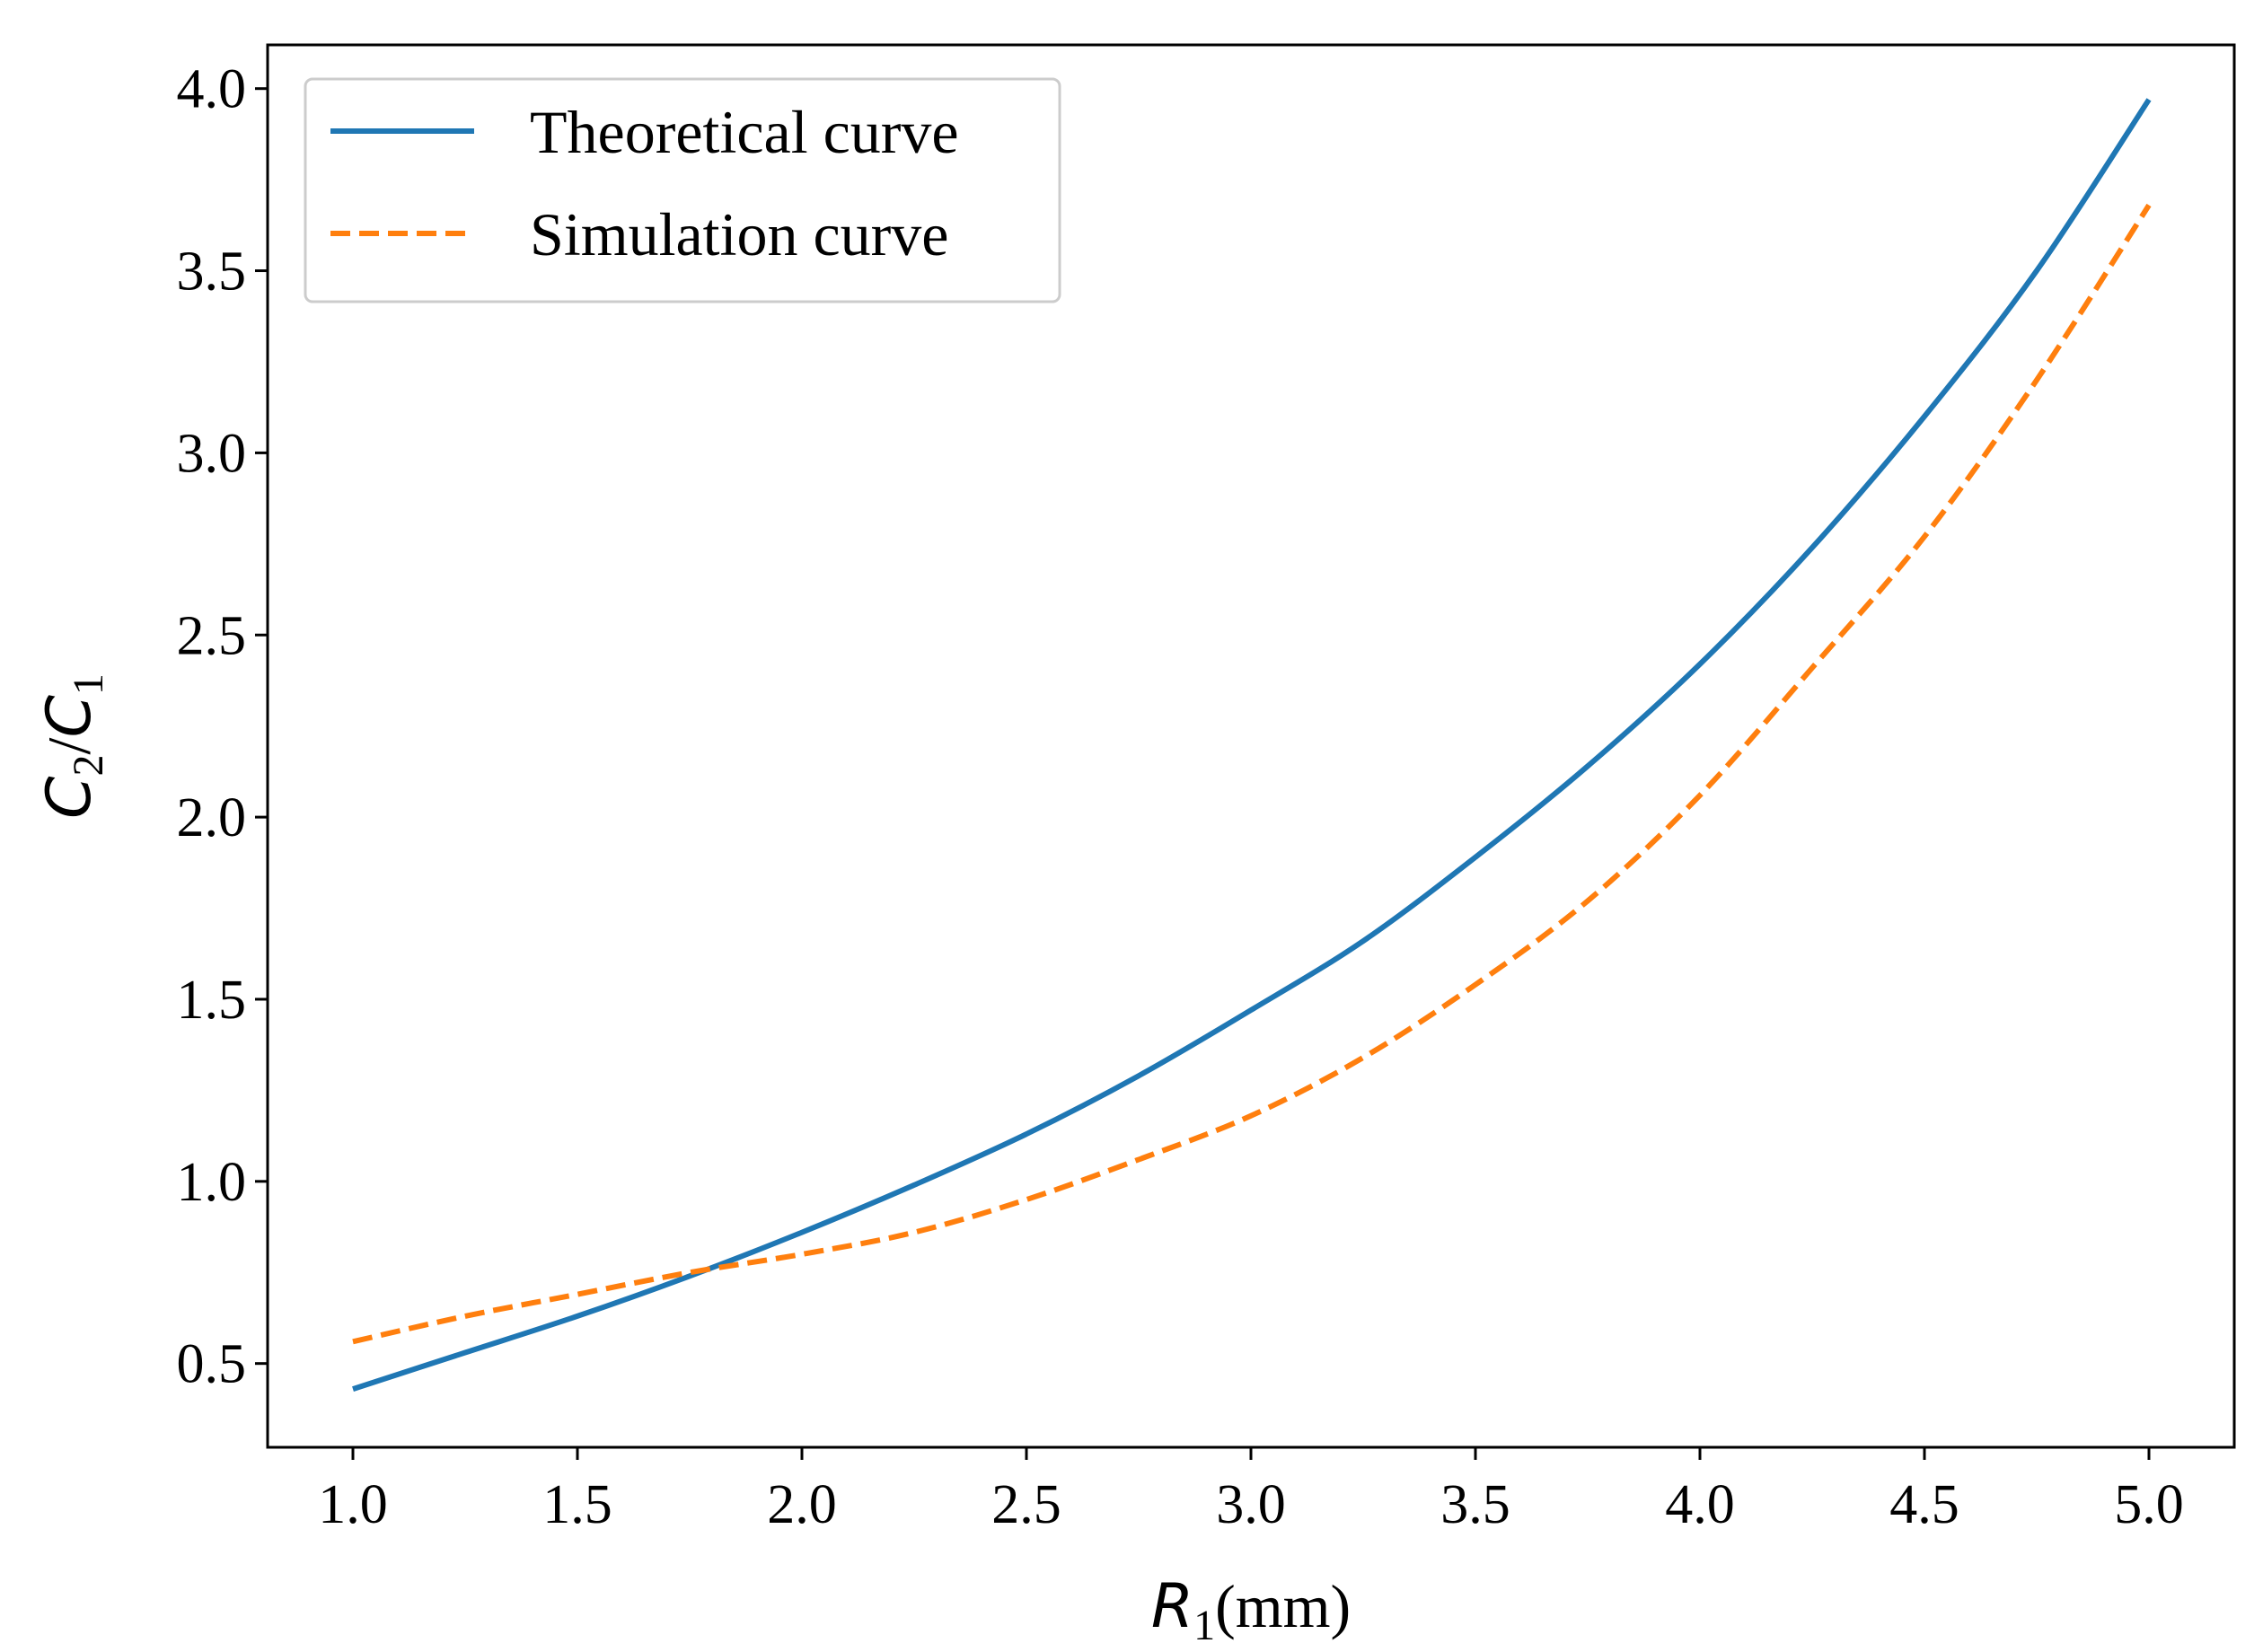  What do you see at coordinates (212, 90) in the screenshot?
I see `y-tick-label: 4.0` at bounding box center [212, 90].